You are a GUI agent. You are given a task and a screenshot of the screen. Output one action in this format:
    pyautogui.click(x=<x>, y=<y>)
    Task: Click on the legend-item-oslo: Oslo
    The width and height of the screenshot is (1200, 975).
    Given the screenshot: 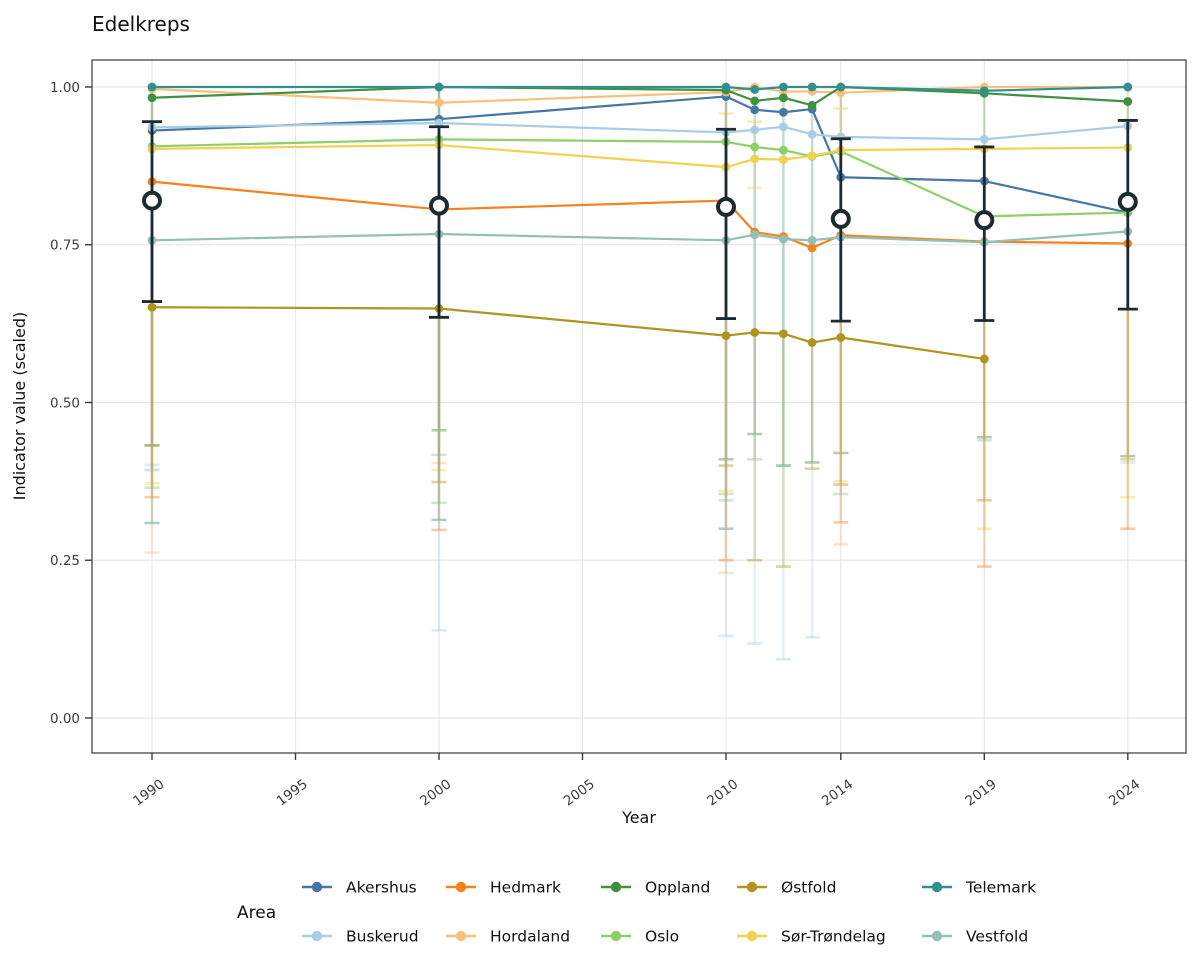 What is the action you would take?
    pyautogui.click(x=640, y=937)
    